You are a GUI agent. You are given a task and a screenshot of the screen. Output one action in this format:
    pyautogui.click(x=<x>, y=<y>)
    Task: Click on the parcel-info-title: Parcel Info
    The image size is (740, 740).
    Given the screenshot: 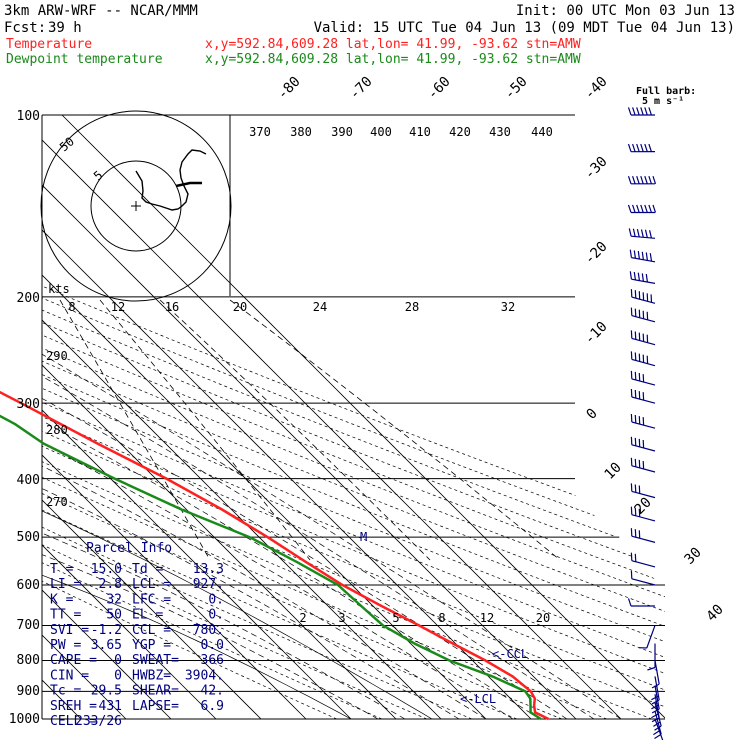 What is the action you would take?
    pyautogui.click(x=129, y=548)
    